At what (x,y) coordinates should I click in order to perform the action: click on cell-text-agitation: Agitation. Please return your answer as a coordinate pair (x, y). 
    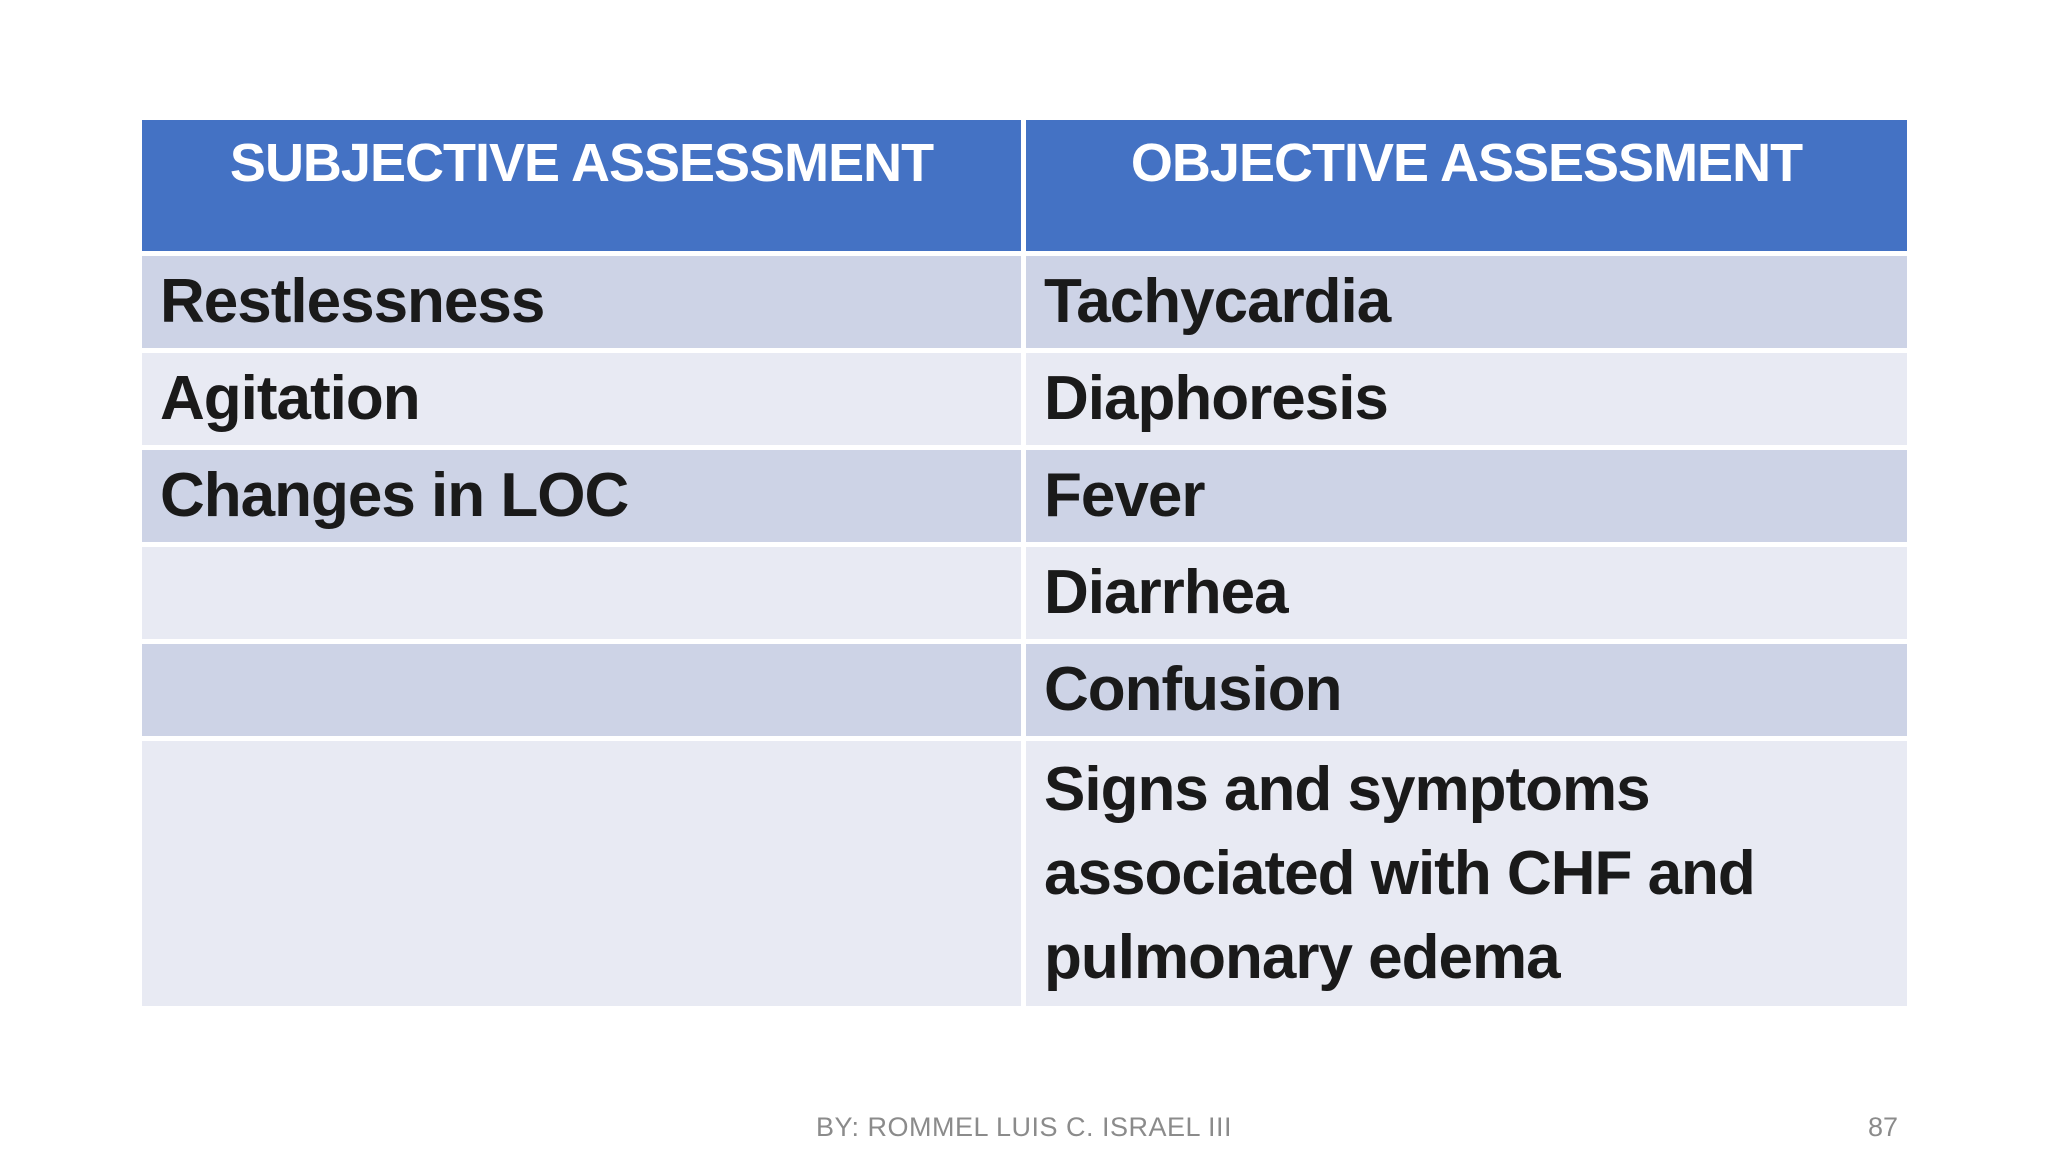
    Looking at the image, I should click on (290, 398).